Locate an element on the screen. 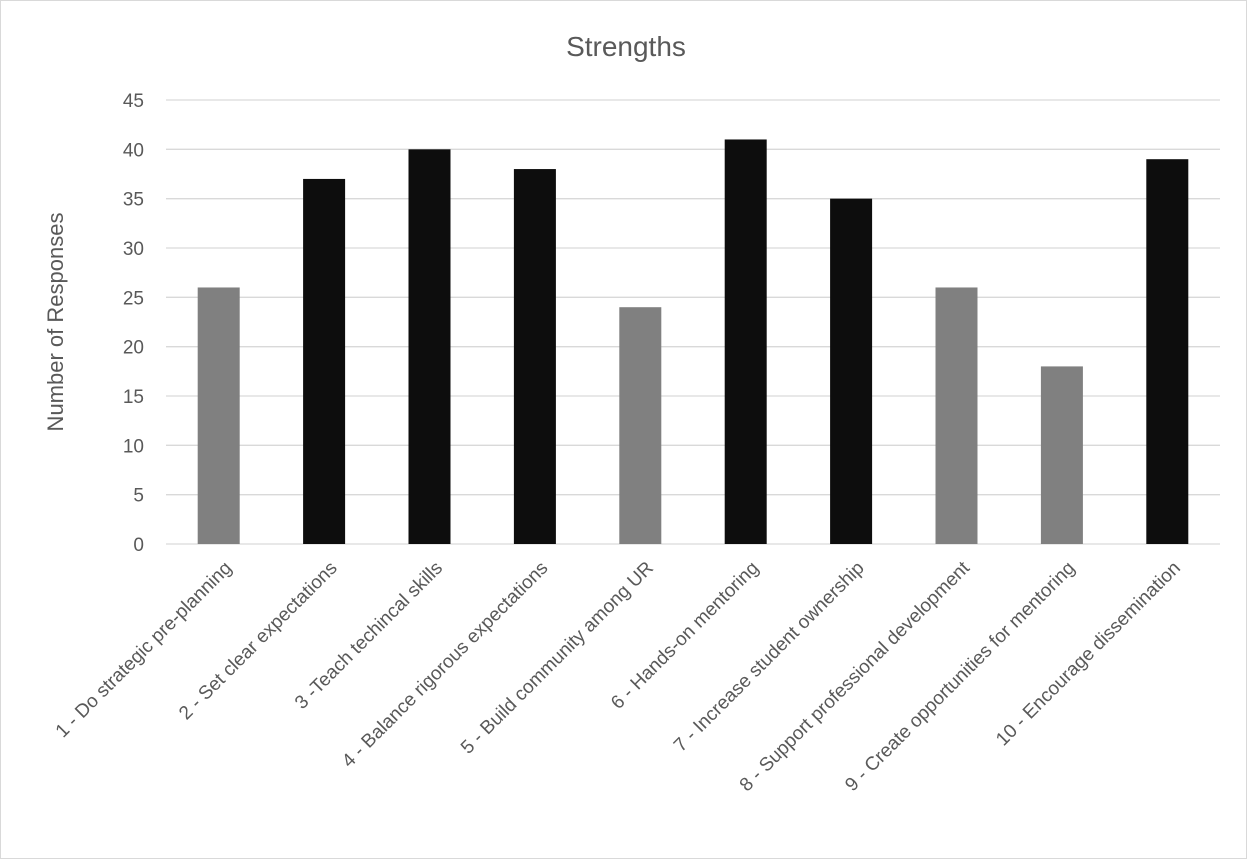  y-tick-label: 25 is located at coordinates (133, 298).